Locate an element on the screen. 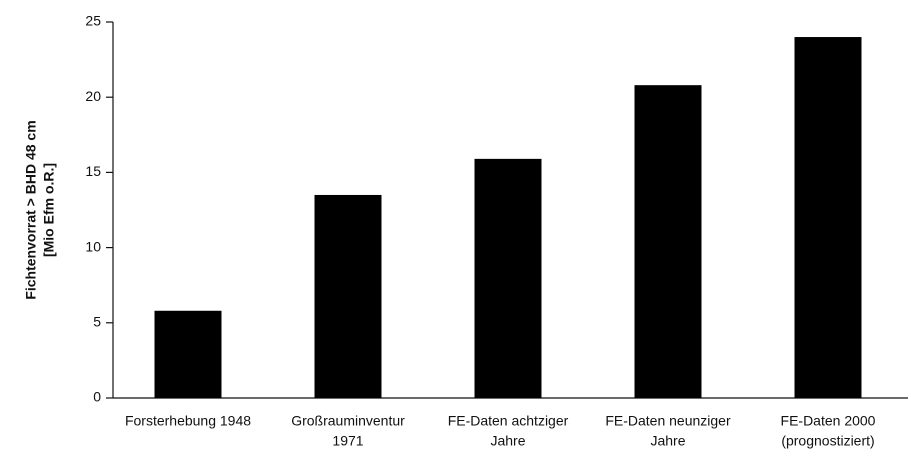 This screenshot has height=459, width=911. x-tick-label: FE-Daten 2000 is located at coordinates (828, 421).